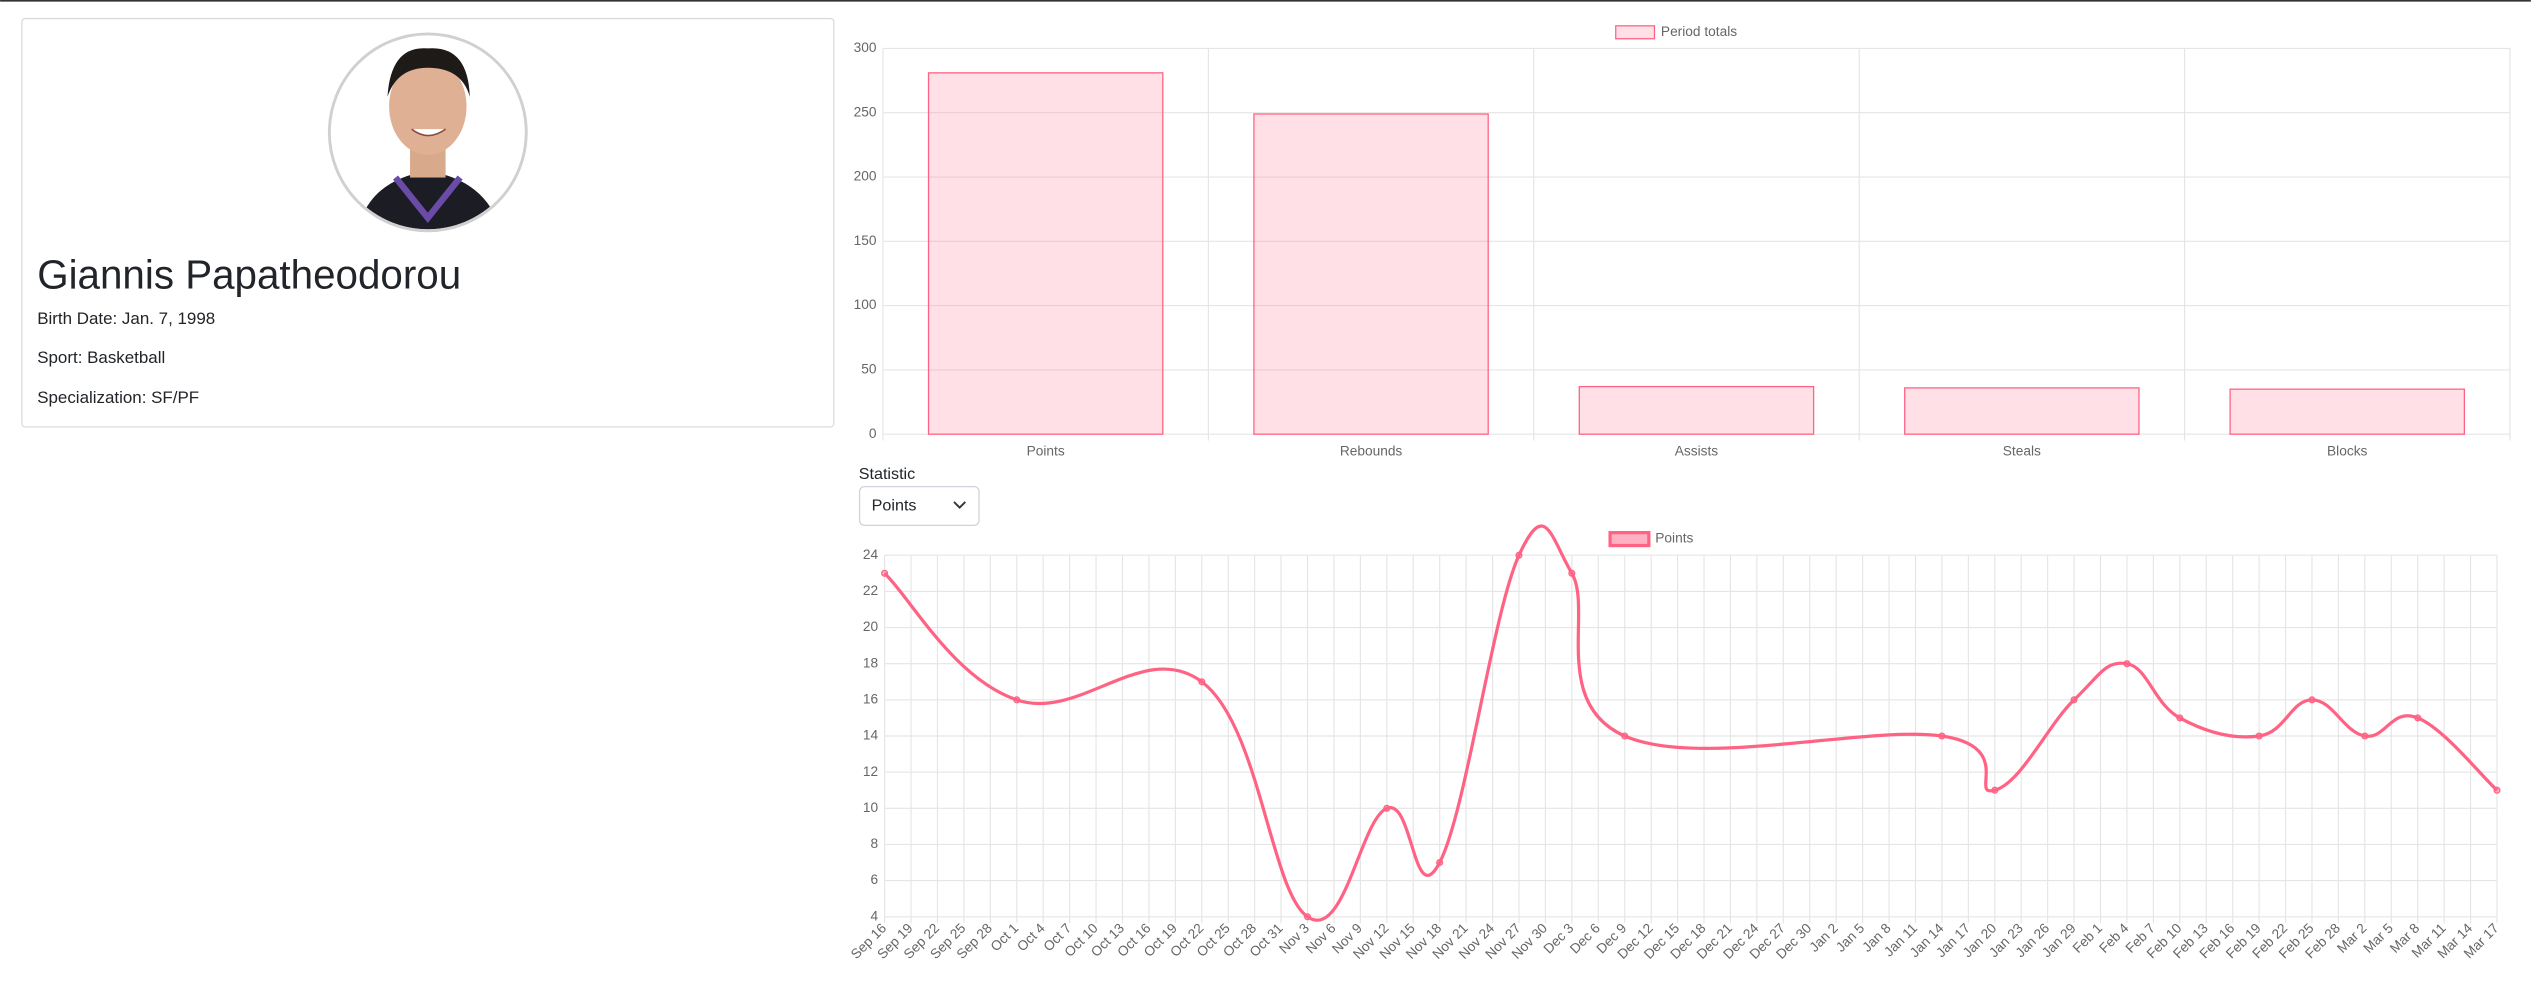 Image resolution: width=2531 pixels, height=989 pixels. Describe the element at coordinates (865, 176) in the screenshot. I see `y-tick-label: 200` at that location.